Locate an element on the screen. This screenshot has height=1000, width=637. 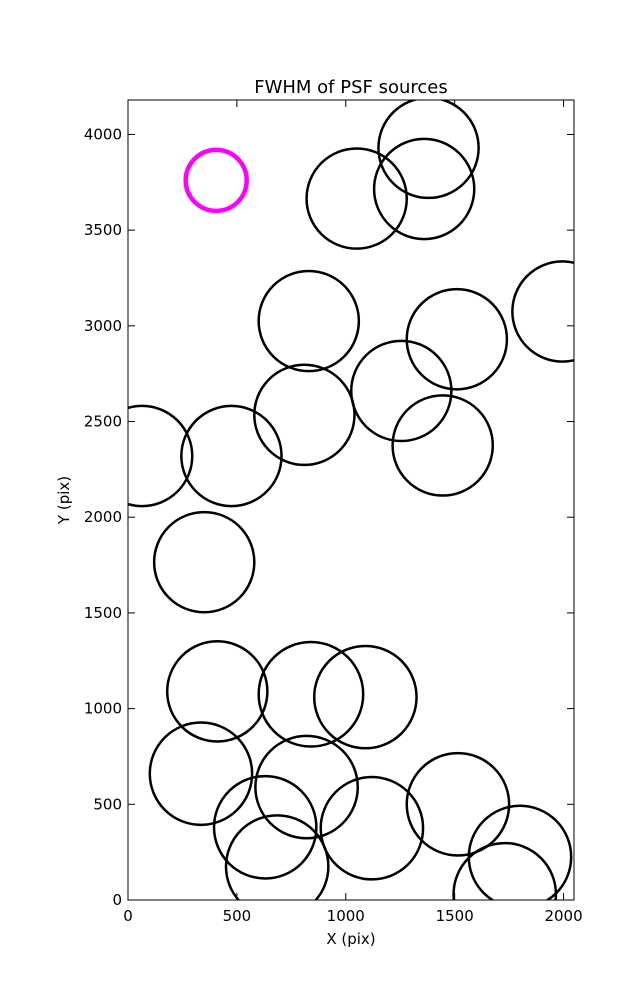
x-tick-label: 1500 is located at coordinates (455, 916).